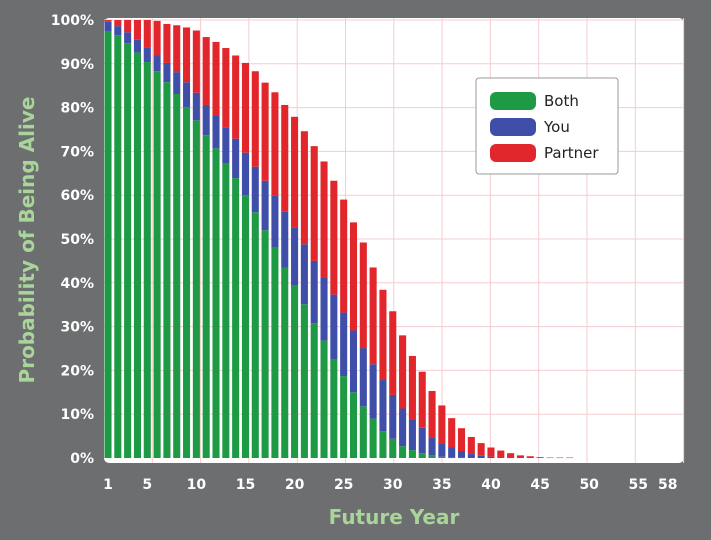  I want to click on y-tick-label: 60%, so click(77, 196).